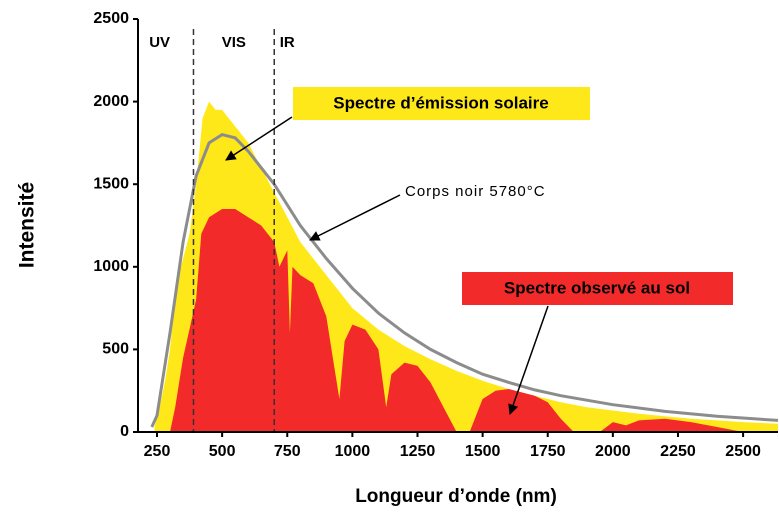 The width and height of the screenshot is (779, 519). I want to click on annotation: Spectre observé au sol, so click(597, 287).